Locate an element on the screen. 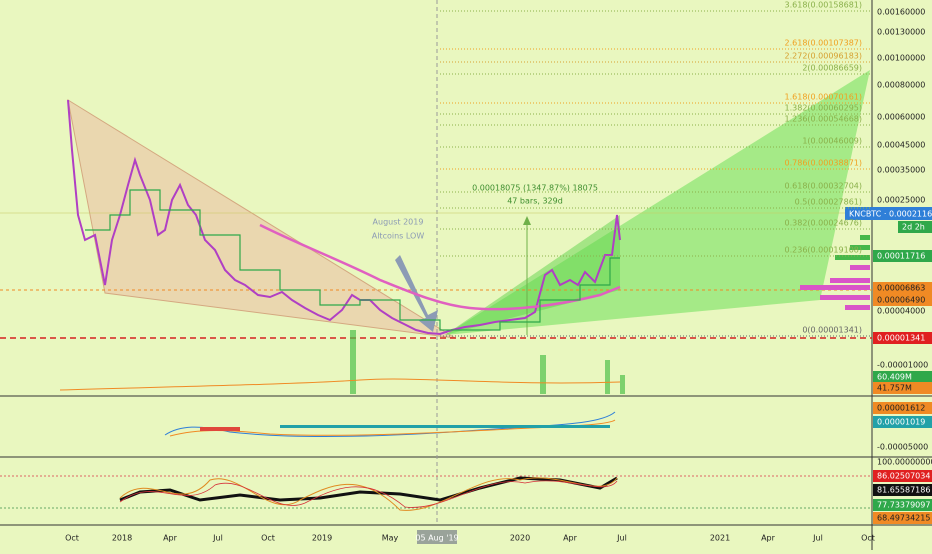  symbol-box is located at coordinates (888, 213).